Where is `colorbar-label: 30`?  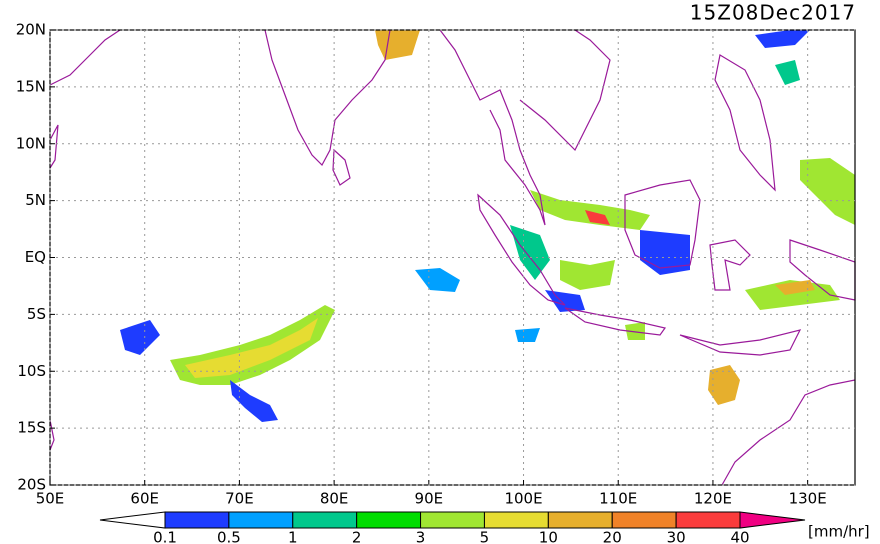
colorbar-label: 30 is located at coordinates (676, 536).